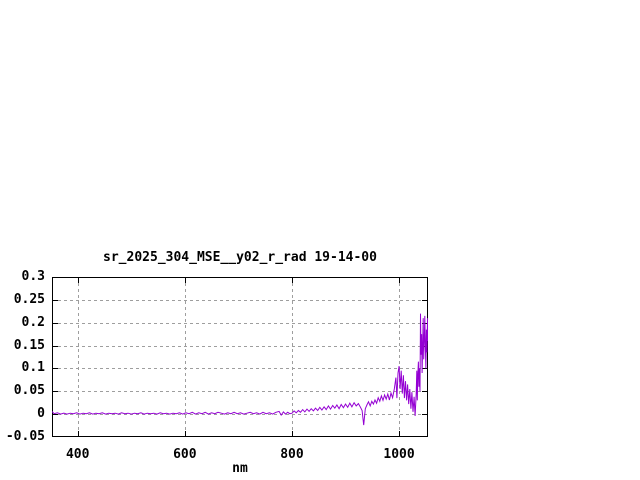  I want to click on x-axis-label: nm, so click(240, 468).